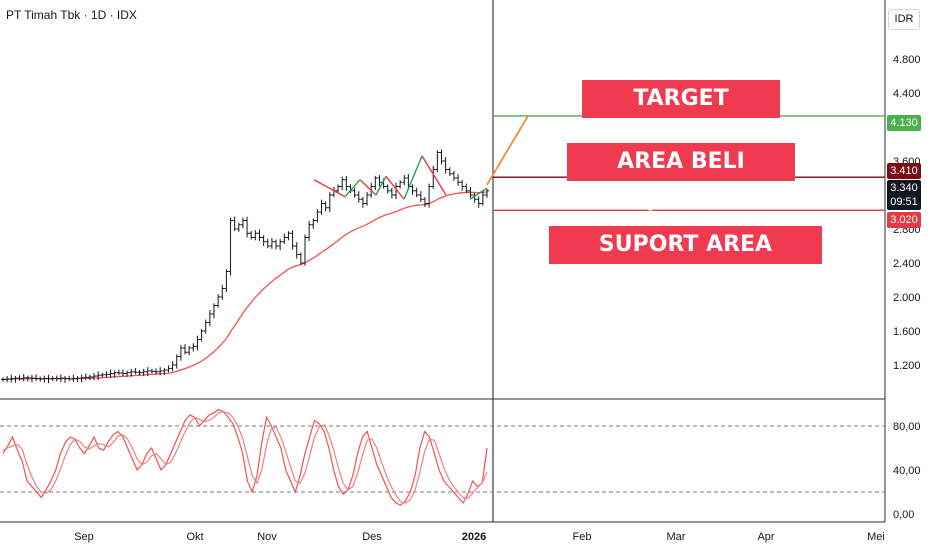 The image size is (932, 550). What do you see at coordinates (245, 457) in the screenshot?
I see `stoch-k-line` at bounding box center [245, 457].